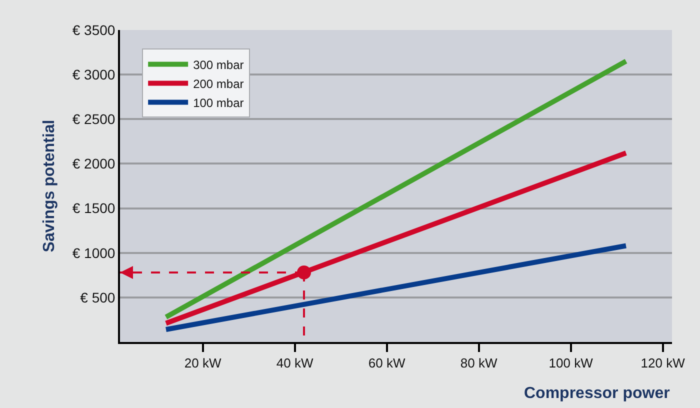 This screenshot has width=700, height=408. I want to click on x-axis-title: Compressor power, so click(597, 393).